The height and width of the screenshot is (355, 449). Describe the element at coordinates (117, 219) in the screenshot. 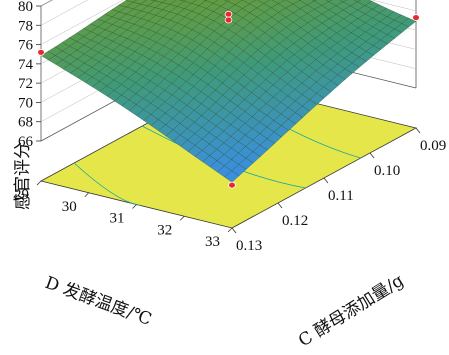

I see `y-tick-label: 31` at that location.